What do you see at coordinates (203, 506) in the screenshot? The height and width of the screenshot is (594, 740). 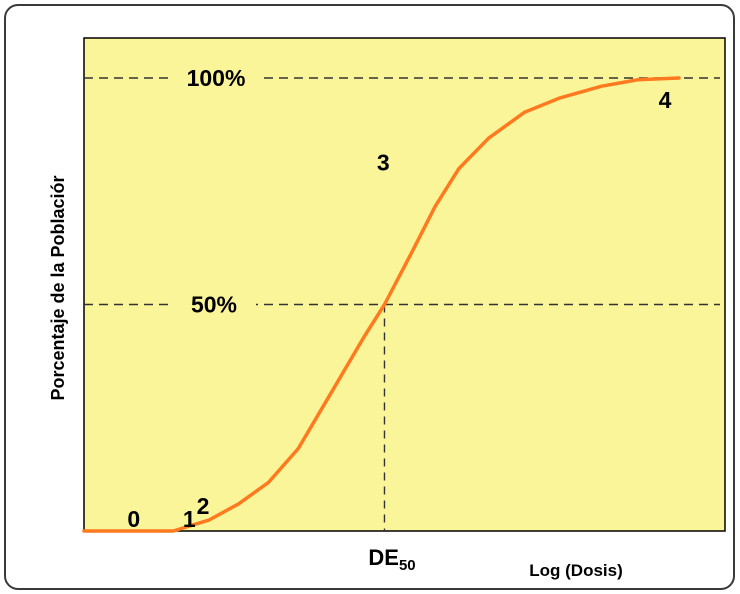 I see `point-label-2: 2` at bounding box center [203, 506].